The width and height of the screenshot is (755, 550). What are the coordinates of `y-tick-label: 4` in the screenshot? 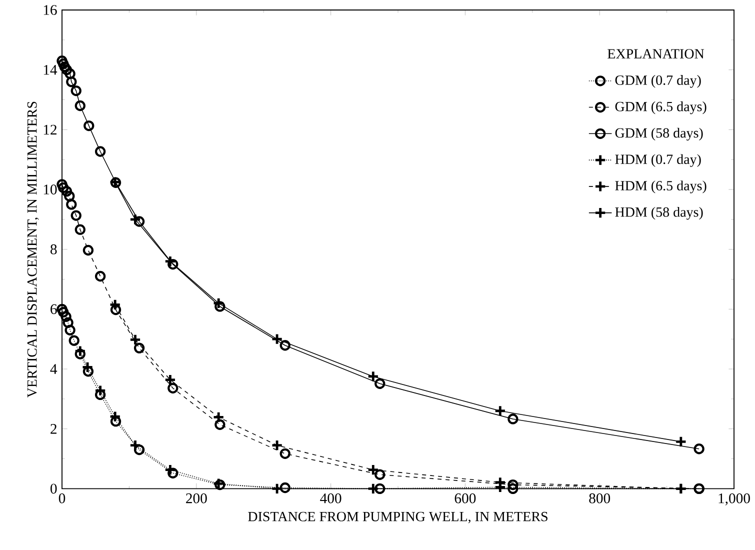 It's located at (54, 369).